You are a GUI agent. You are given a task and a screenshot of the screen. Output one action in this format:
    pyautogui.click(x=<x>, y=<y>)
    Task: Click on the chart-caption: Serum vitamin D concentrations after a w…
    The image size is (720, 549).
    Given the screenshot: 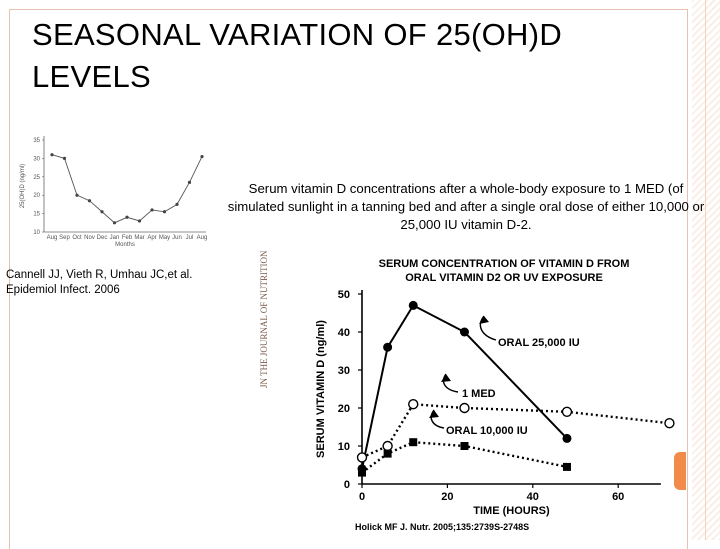 What is the action you would take?
    pyautogui.click(x=466, y=206)
    